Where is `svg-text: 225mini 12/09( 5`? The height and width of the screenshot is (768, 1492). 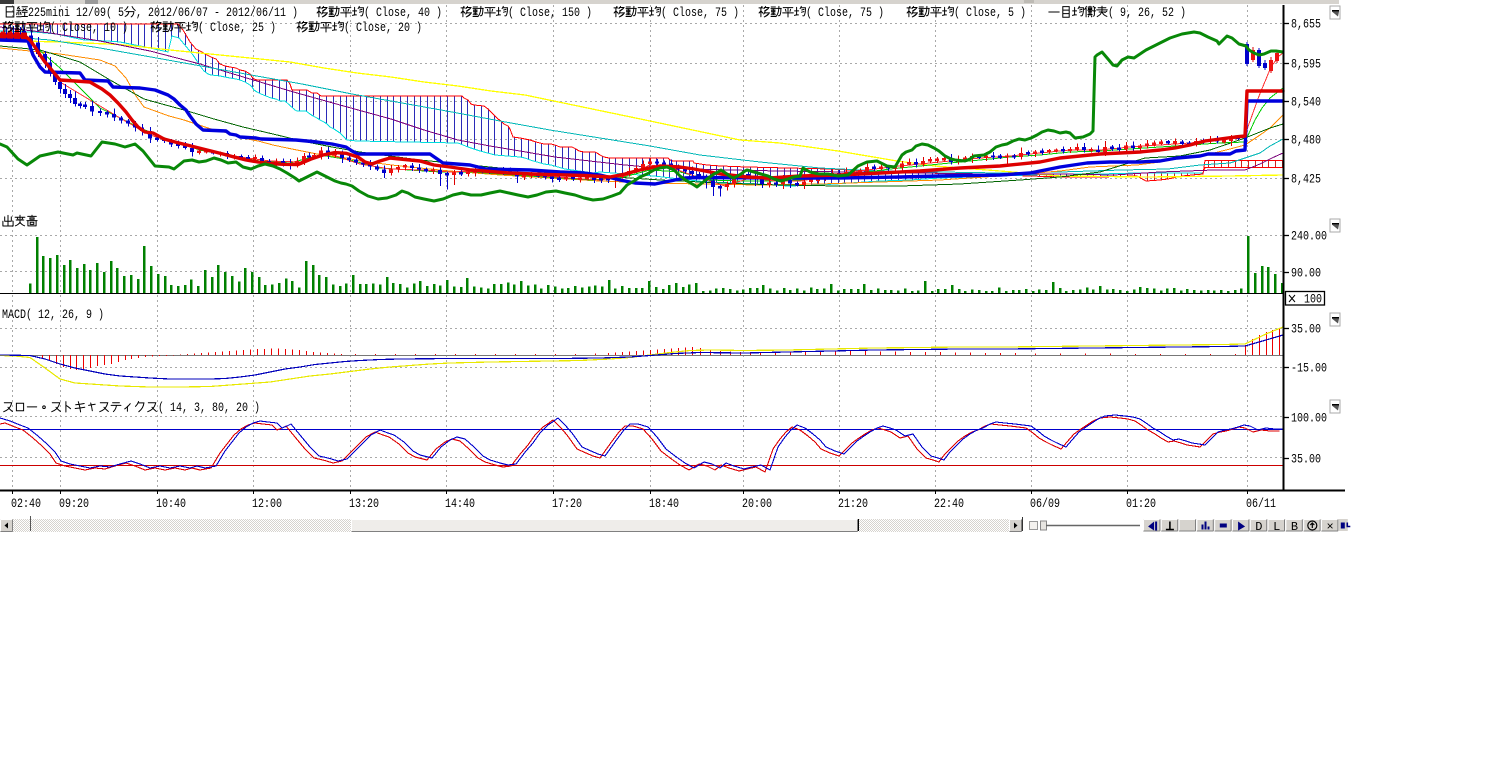
svg-text: 225mini 12/09( 5 is located at coordinates (76, 13).